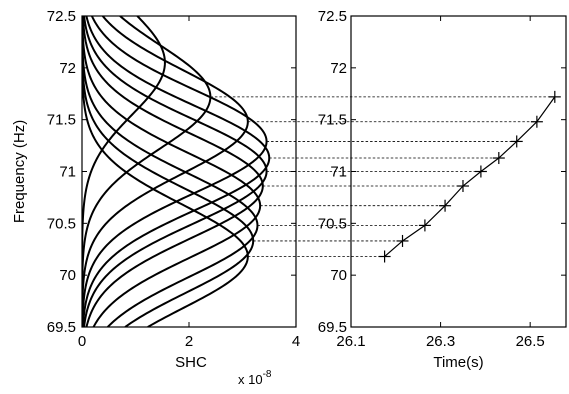 This screenshot has height=394, width=569. I want to click on x-axis-label-time: Time(s), so click(458, 362).